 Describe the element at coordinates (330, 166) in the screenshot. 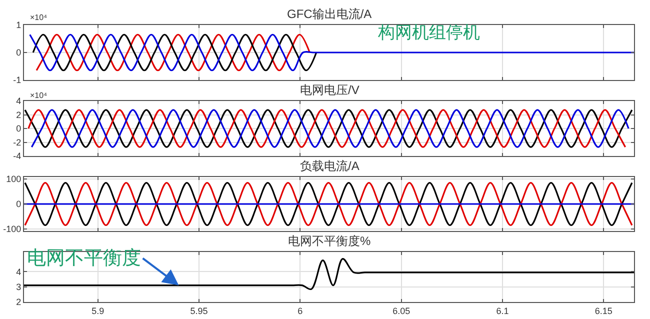

I see `chart-title: 负载电流/A` at that location.